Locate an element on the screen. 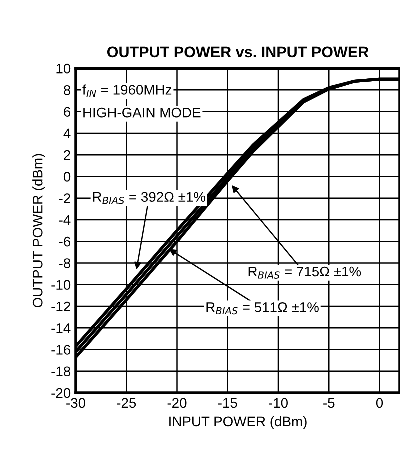 This screenshot has width=400, height=457. y-tick-label: 8 is located at coordinates (67, 91).